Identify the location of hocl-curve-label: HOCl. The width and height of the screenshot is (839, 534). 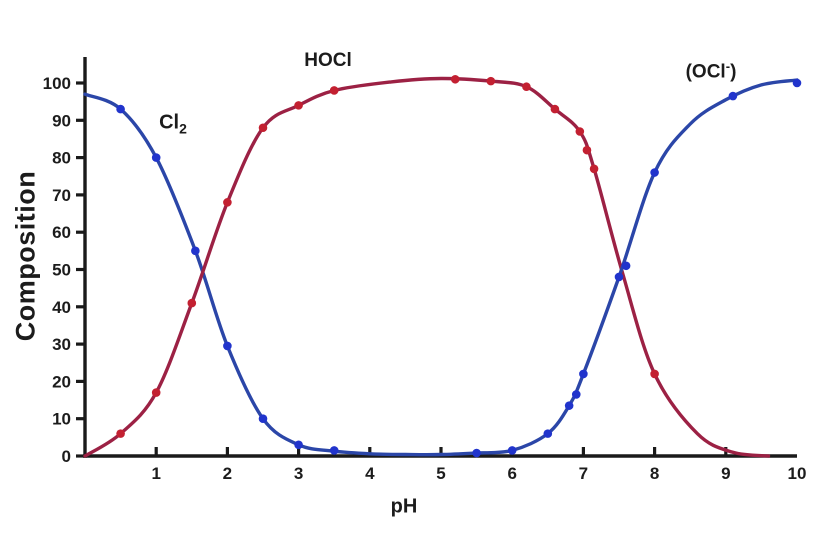
(328, 60).